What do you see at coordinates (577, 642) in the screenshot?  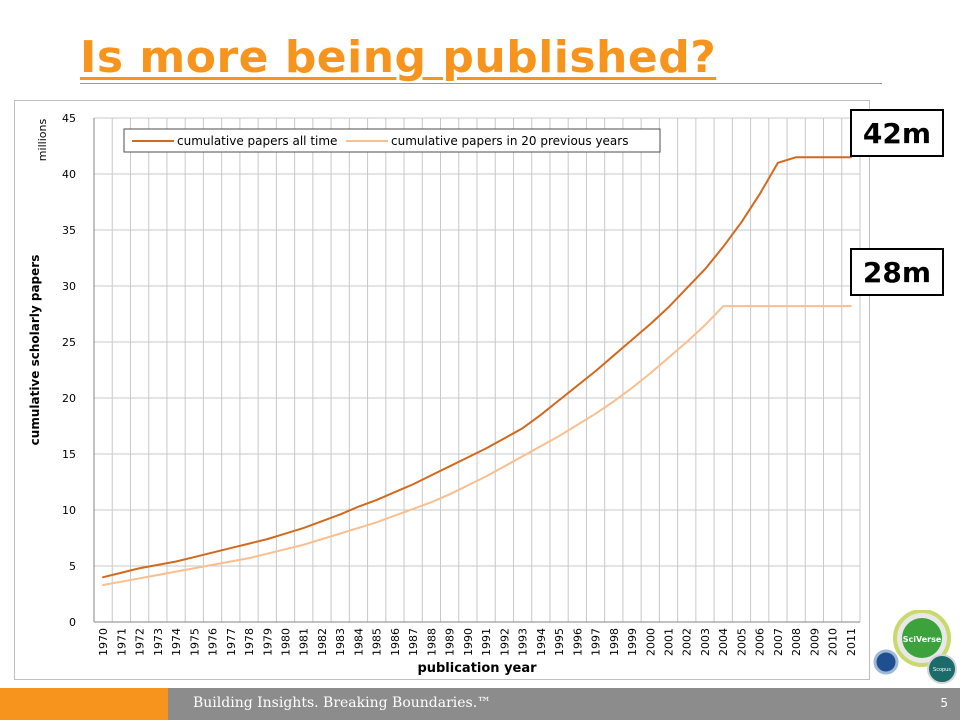 I see `x-tick-label: 1996` at bounding box center [577, 642].